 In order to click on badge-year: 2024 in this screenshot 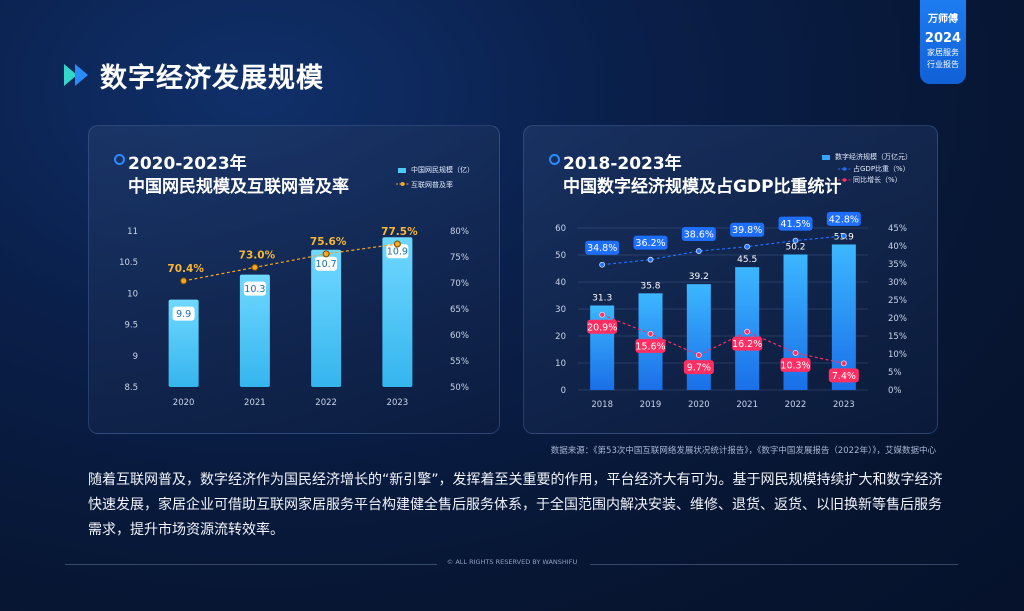, I will do `click(943, 38)`.